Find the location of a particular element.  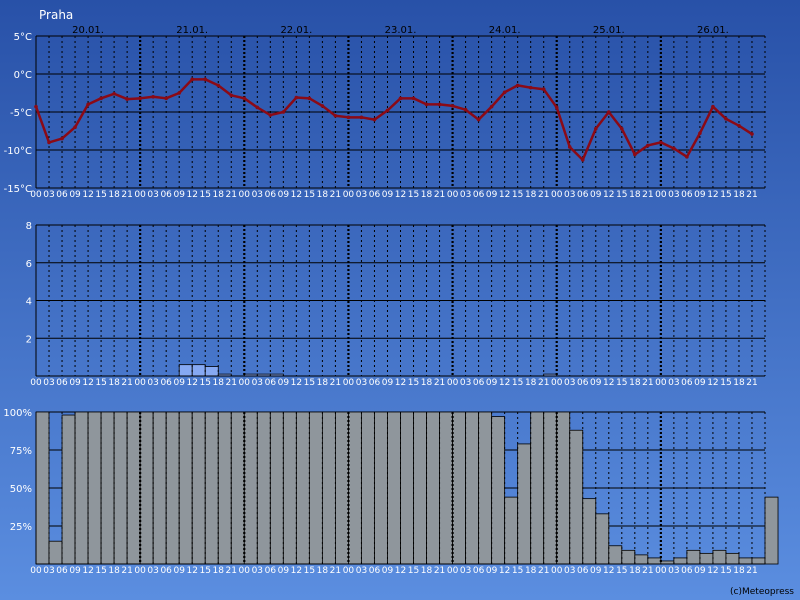

day-label: 25.01. is located at coordinates (609, 30).